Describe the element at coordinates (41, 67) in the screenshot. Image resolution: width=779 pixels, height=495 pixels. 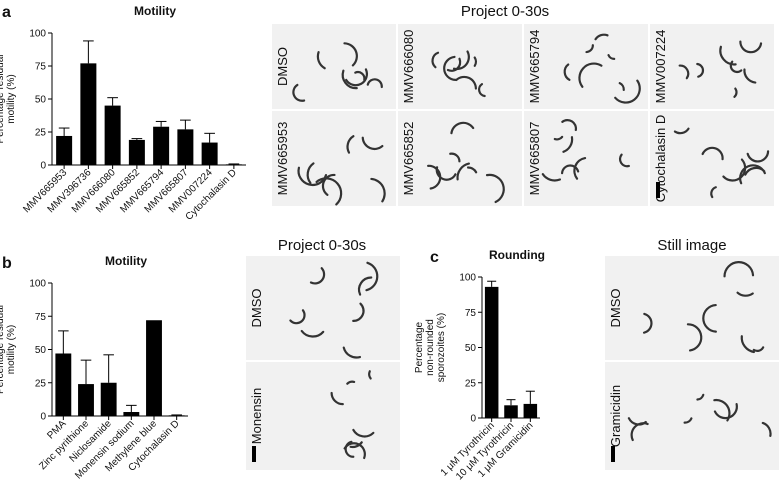
I see `y-tick-label: 75` at that location.